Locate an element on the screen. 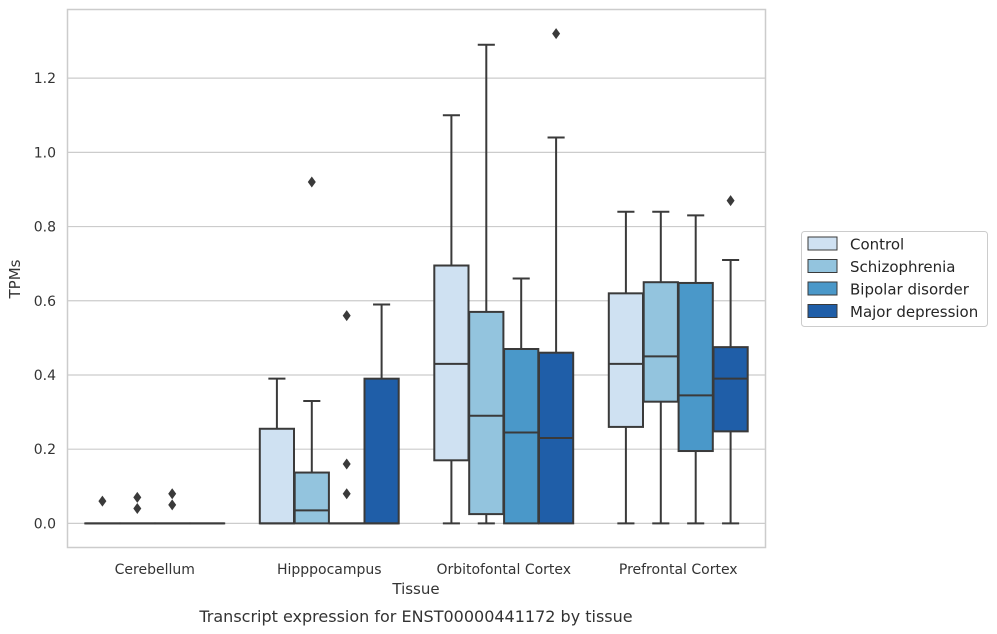  x-tick-label: Cerebellum is located at coordinates (155, 570).